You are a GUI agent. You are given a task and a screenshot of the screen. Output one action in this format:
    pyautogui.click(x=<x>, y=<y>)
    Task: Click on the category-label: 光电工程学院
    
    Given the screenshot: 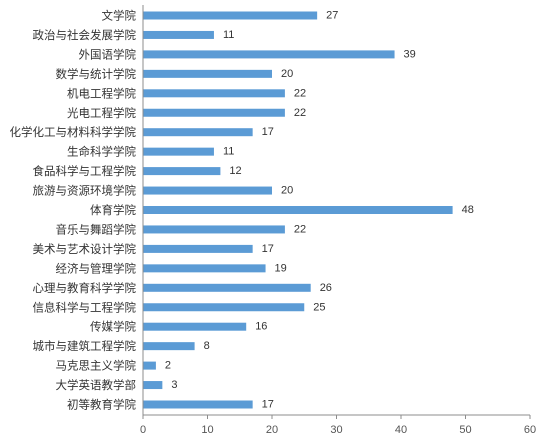 What is the action you would take?
    pyautogui.click(x=101, y=113)
    